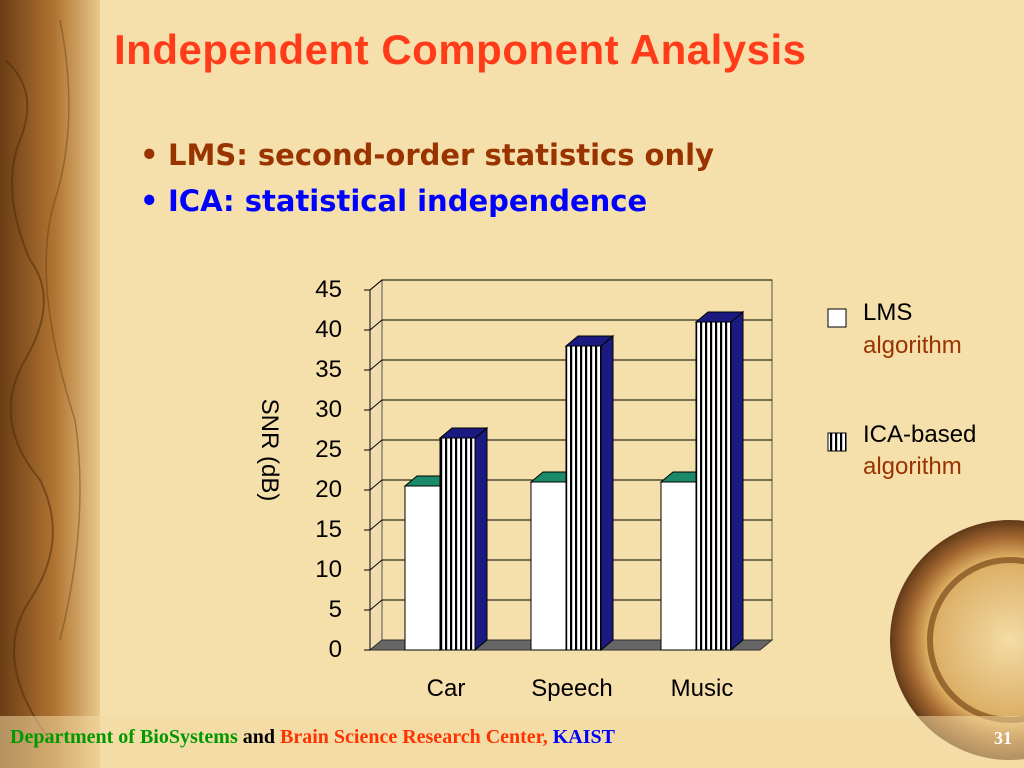 This screenshot has height=768, width=1024. What do you see at coordinates (912, 466) in the screenshot?
I see `legend-label-ica-line2: algorithm` at bounding box center [912, 466].